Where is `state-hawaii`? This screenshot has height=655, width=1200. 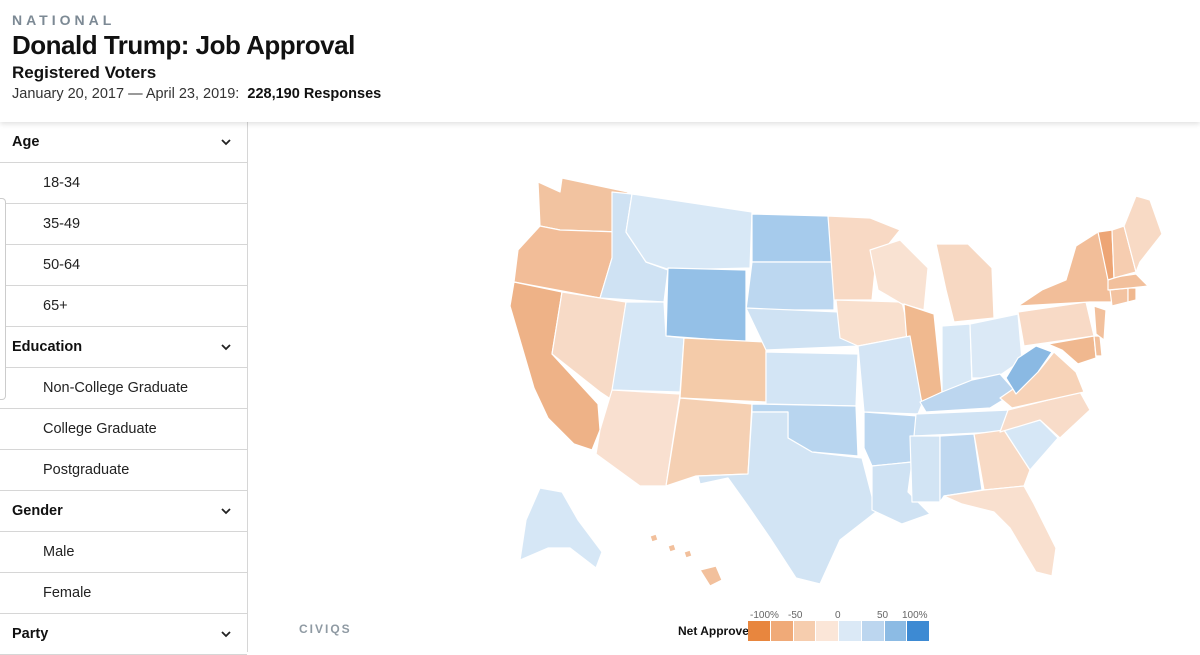
state-hawaii is located at coordinates (711, 576).